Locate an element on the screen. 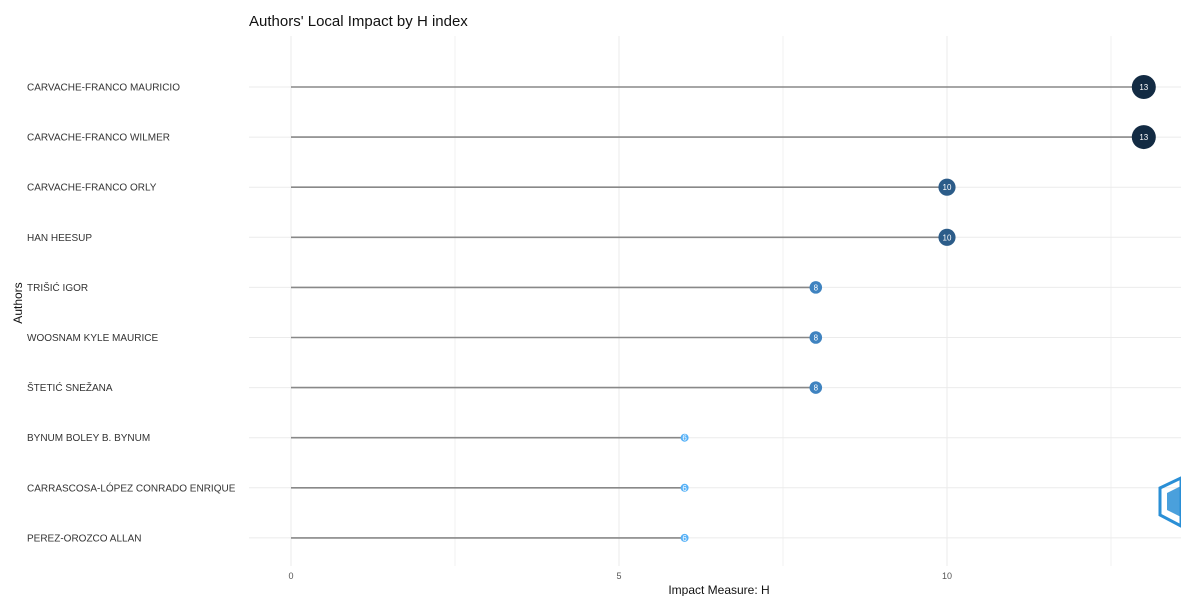 Image resolution: width=1181 pixels, height=596 pixels. author-label: TRIŠIĆ IGOR is located at coordinates (57, 287).